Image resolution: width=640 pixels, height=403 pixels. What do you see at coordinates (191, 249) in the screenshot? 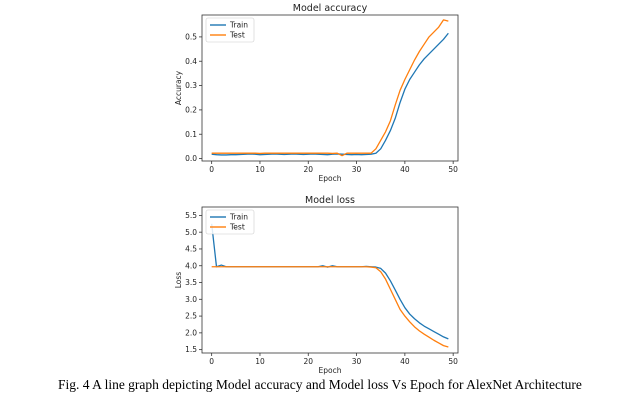
I see `y-tick-label: 4.5` at bounding box center [191, 249].